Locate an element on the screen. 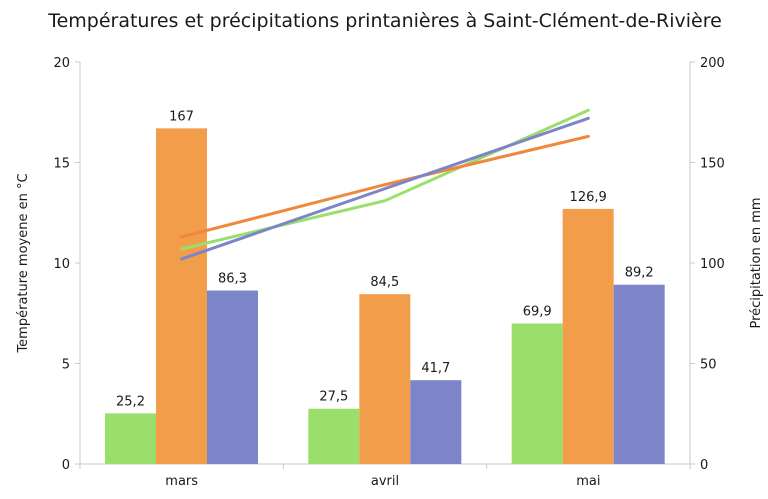 Image resolution: width=768 pixels, height=499 pixels. y-right-tick-label: 0 is located at coordinates (704, 465).